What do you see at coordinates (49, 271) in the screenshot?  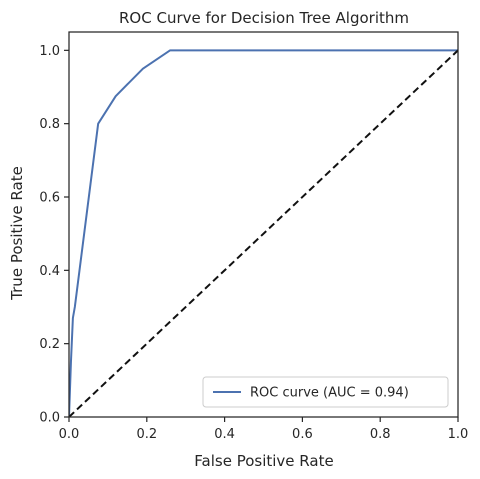 I see `y-tick-label: 0.4` at bounding box center [49, 271].